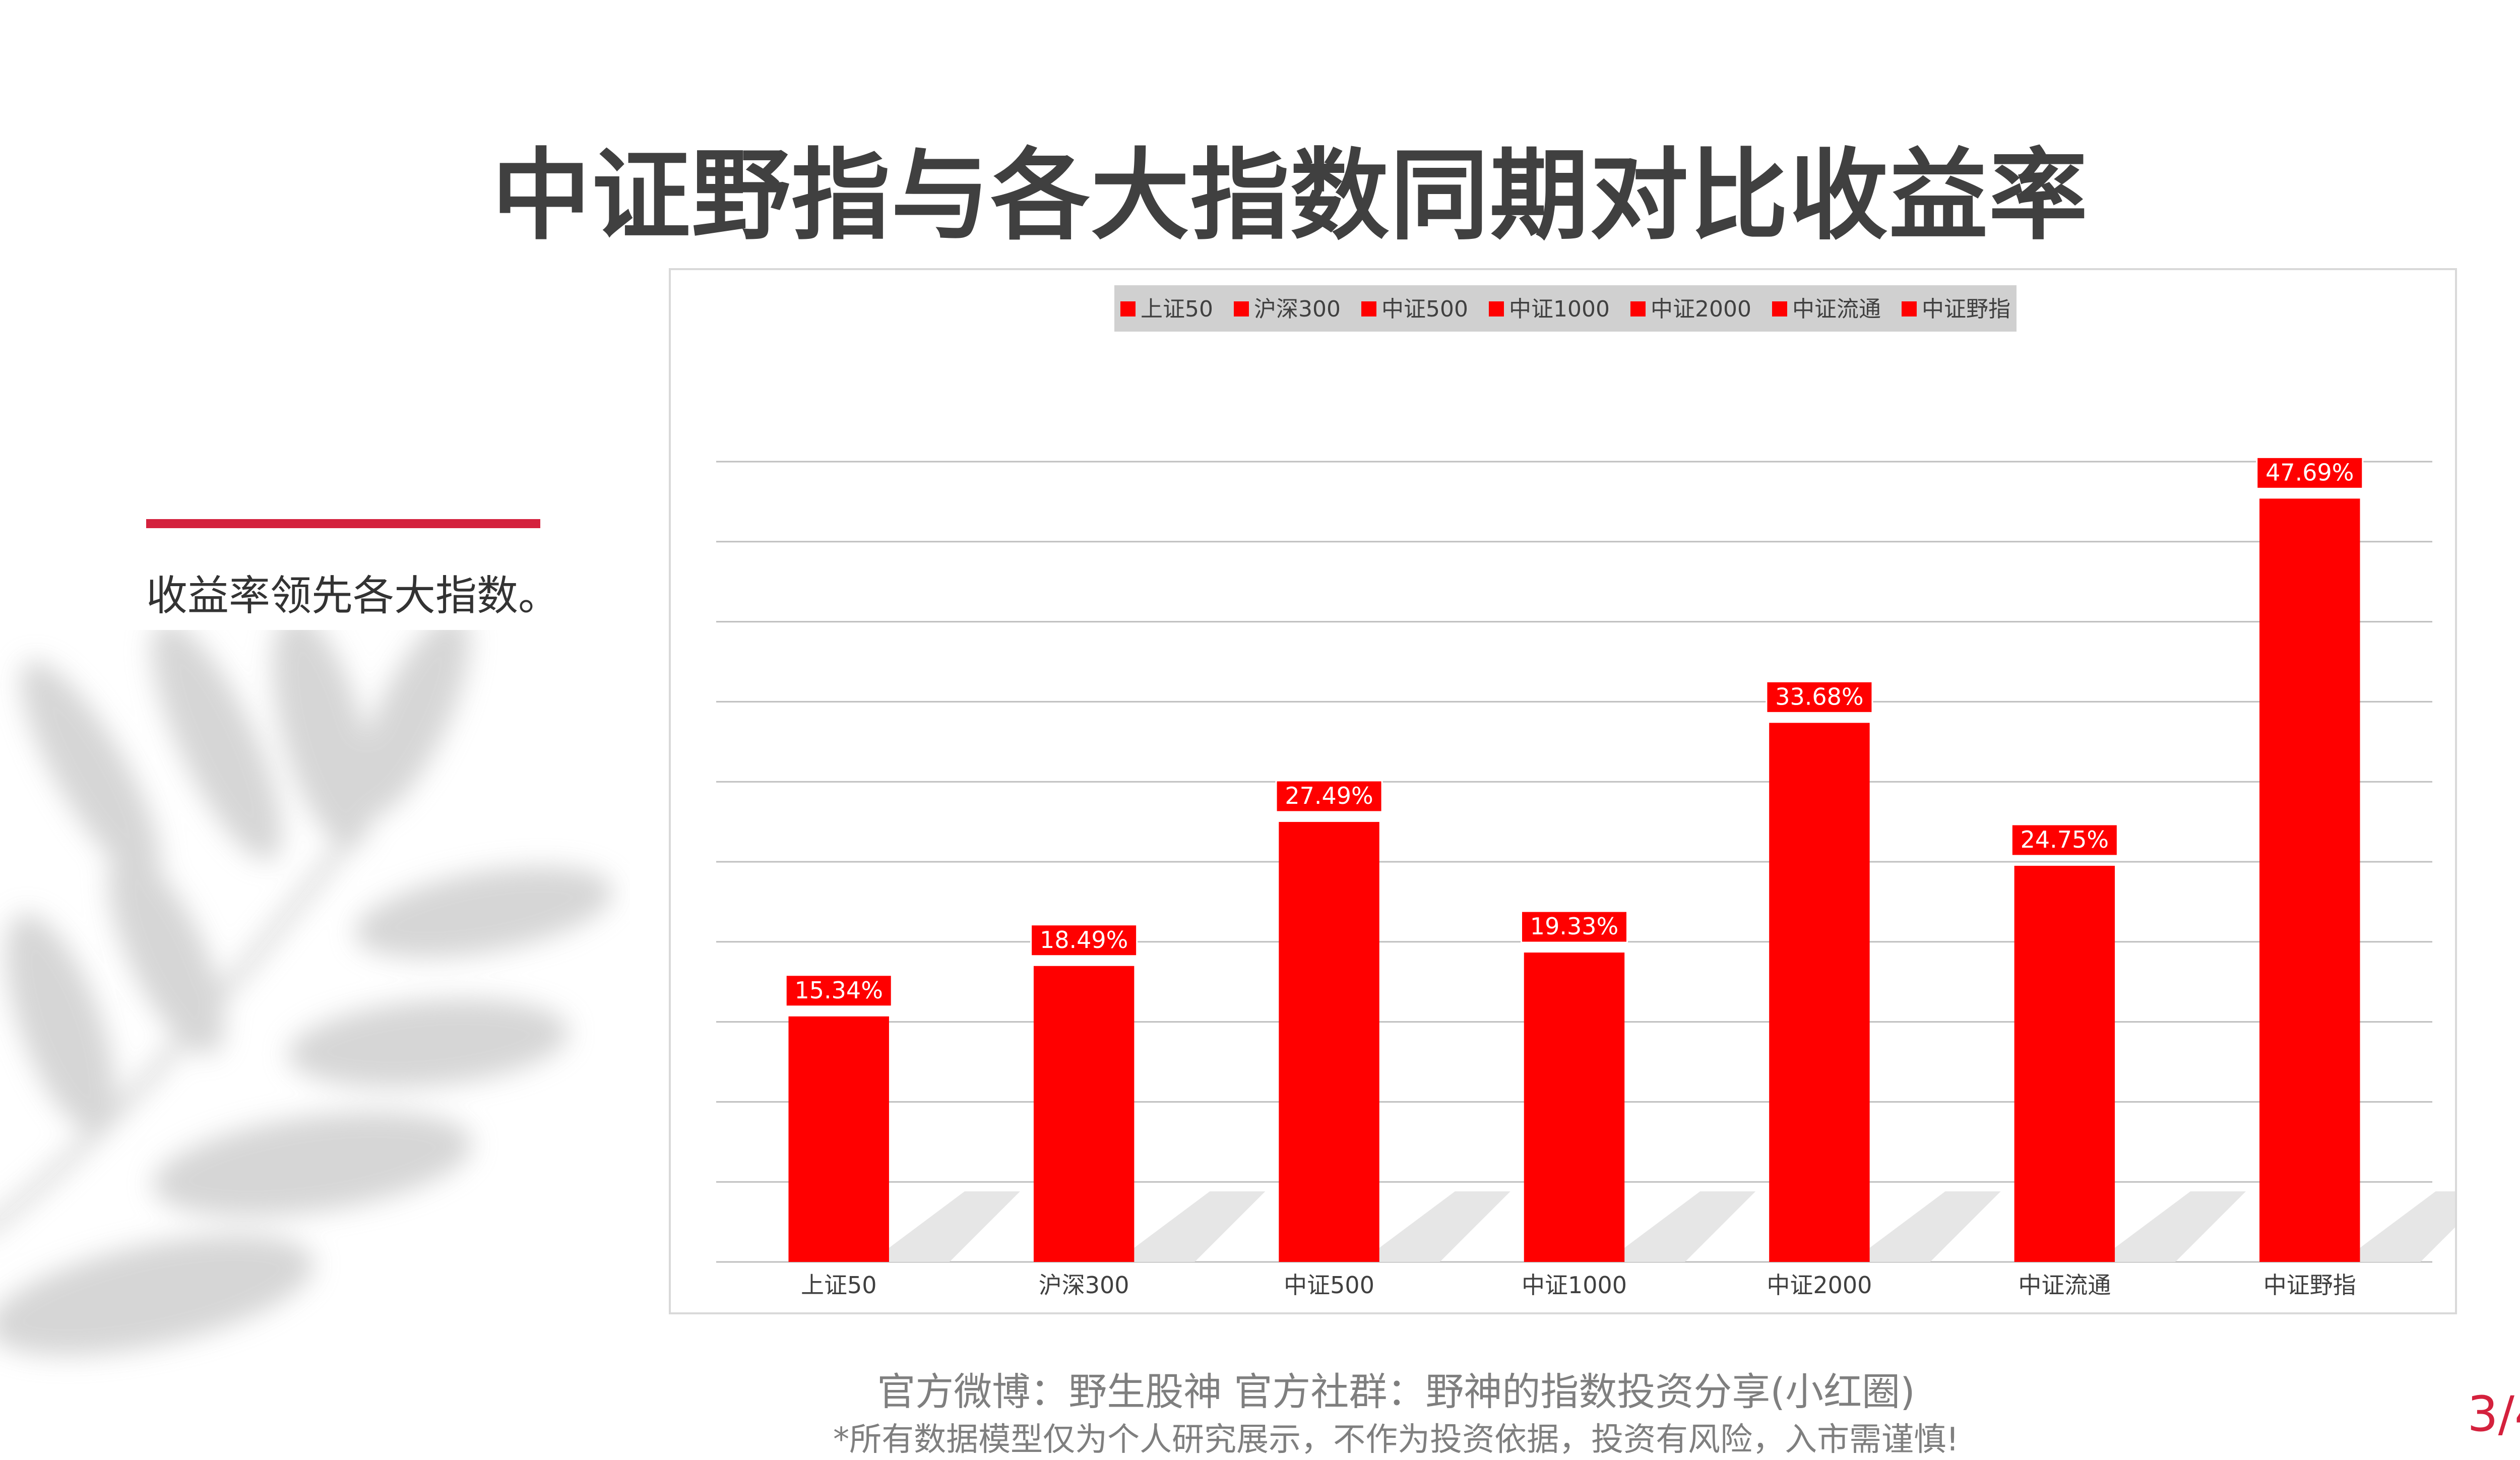 The width and height of the screenshot is (2520, 1460). Describe the element at coordinates (1260, 1388) in the screenshot. I see `footer-social-info: 官方微博：野生股神 官方社群：野神的指数投资分享(小红圈)` at that location.